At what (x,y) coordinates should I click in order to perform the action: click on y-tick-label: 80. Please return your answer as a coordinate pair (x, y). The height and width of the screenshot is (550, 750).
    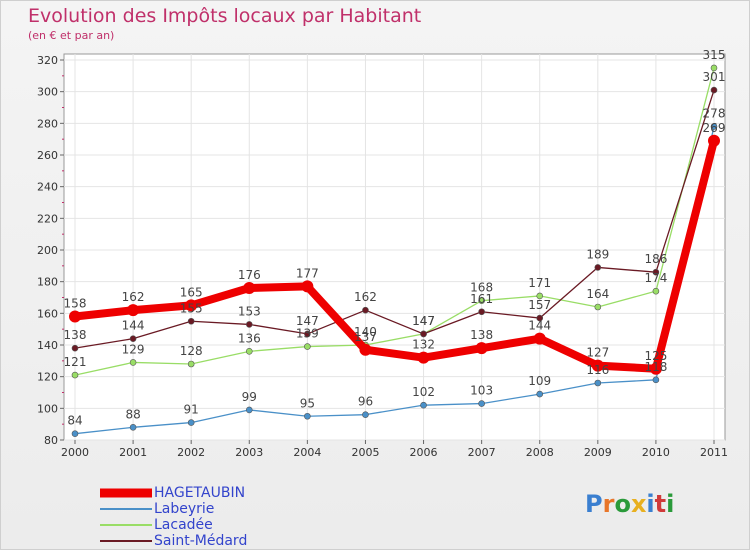
    Looking at the image, I should click on (51, 440).